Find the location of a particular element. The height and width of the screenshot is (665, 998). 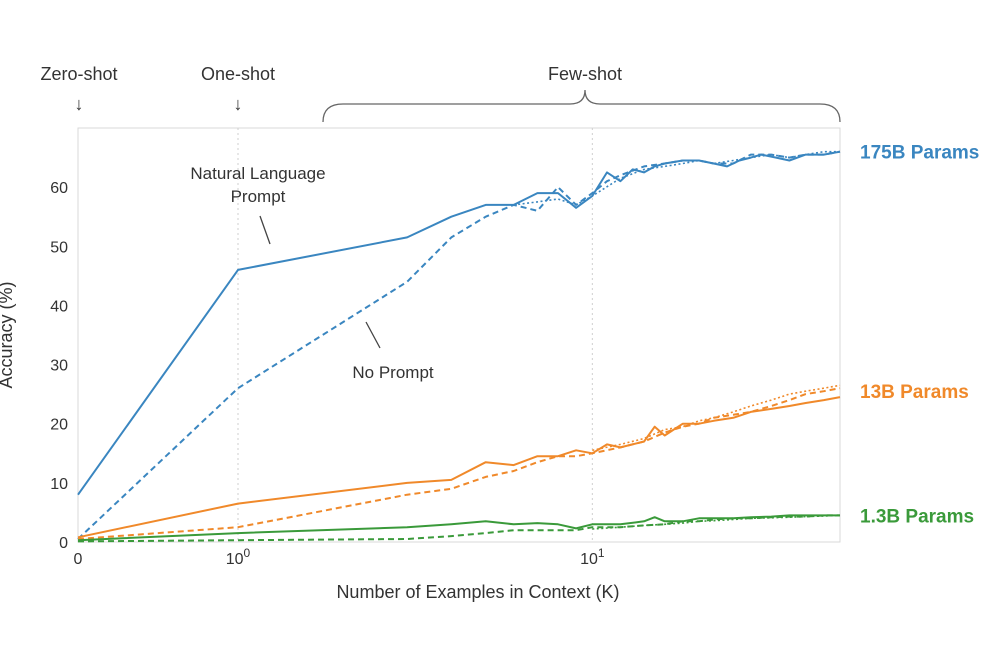

y-tick-label: 40 is located at coordinates (59, 306).